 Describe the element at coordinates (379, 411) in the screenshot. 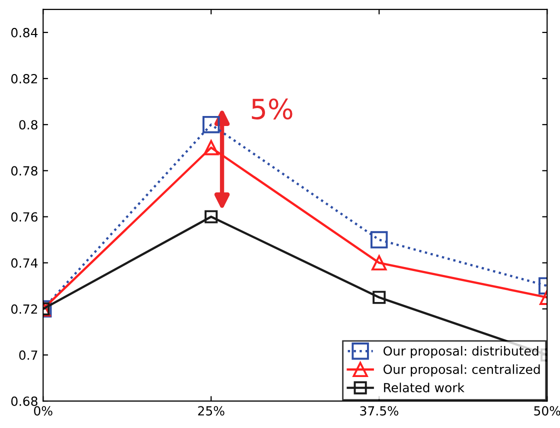

I see `x-tick-label: 37.5%` at that location.